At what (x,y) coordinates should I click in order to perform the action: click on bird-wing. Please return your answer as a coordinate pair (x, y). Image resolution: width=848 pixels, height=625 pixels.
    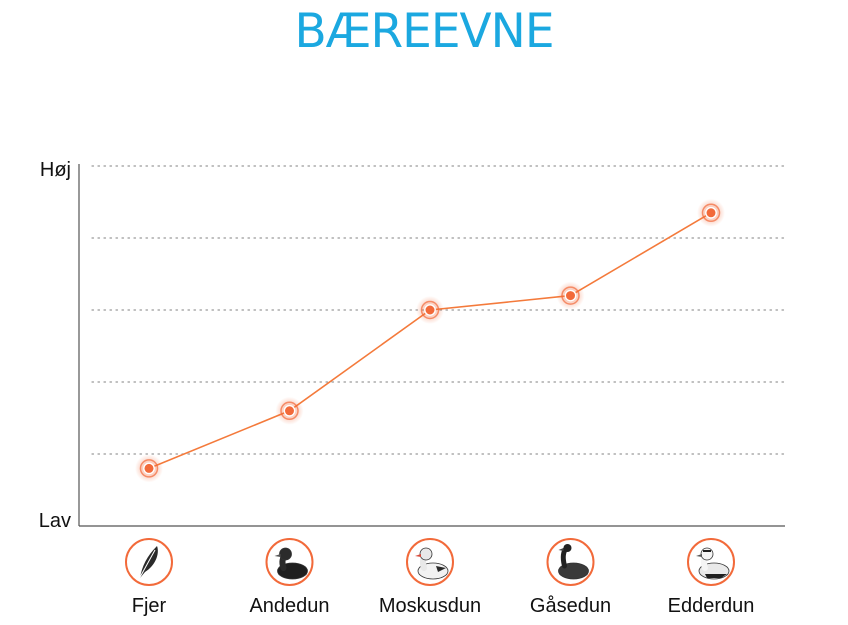
    Looking at the image, I should click on (441, 569).